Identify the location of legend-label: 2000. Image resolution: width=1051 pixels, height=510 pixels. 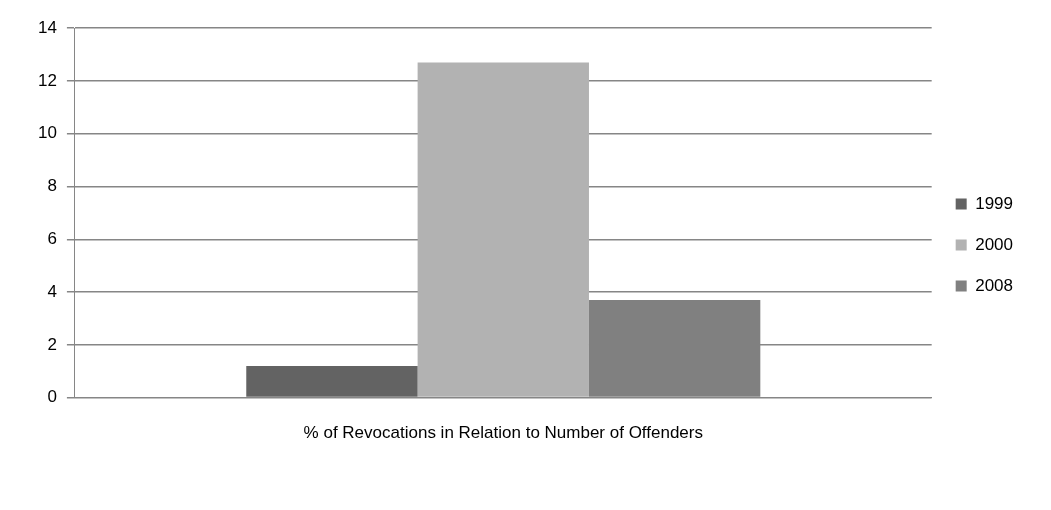
(994, 244).